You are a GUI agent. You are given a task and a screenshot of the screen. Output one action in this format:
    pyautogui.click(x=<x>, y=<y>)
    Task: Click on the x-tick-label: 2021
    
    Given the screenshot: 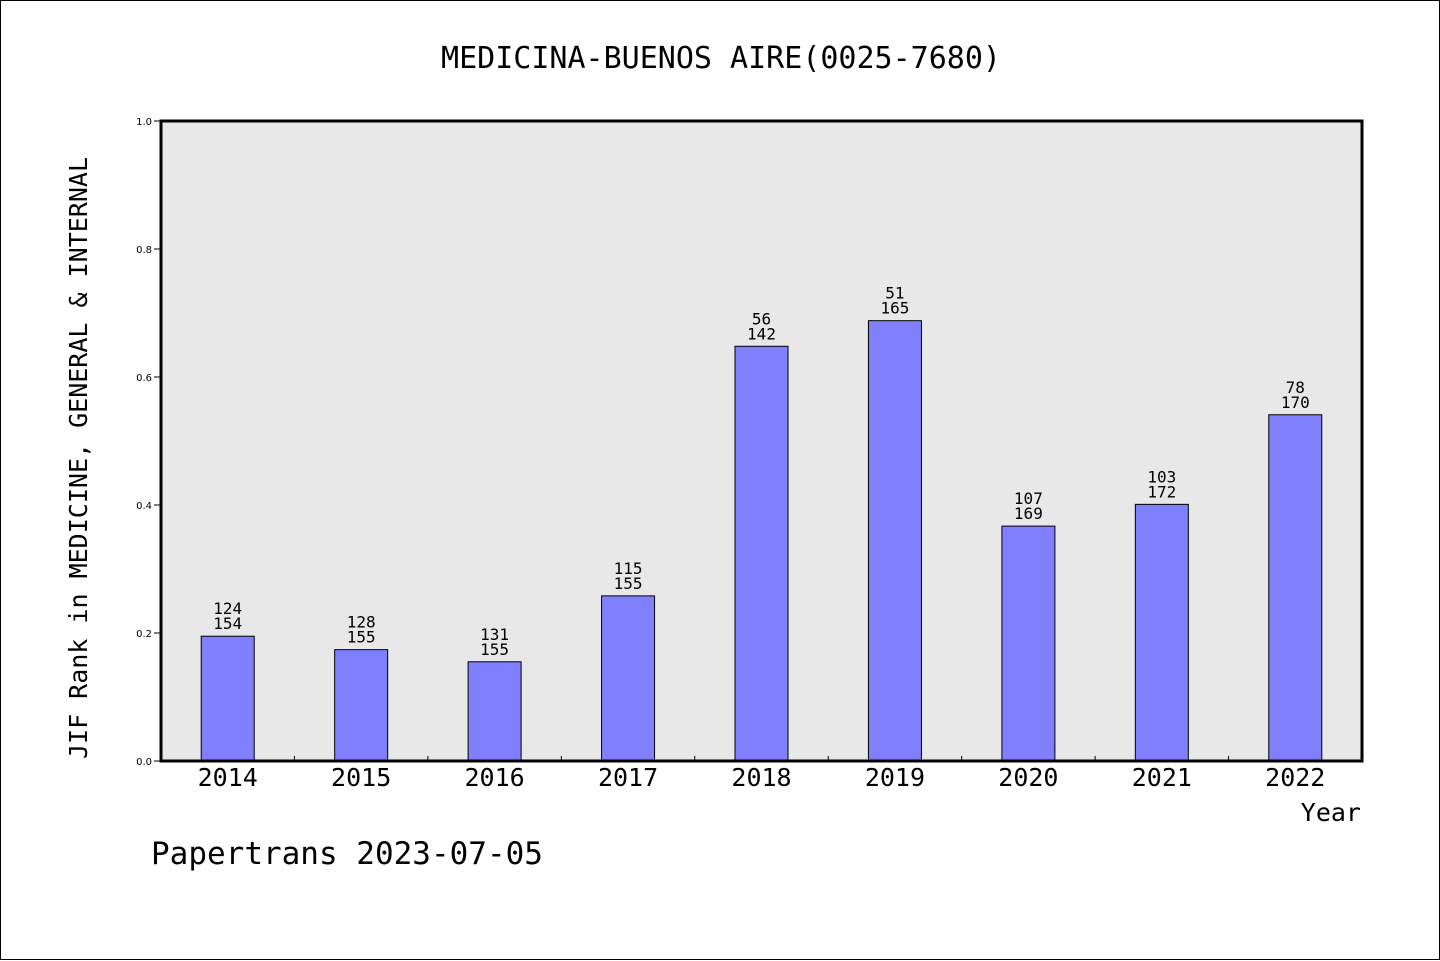 What is the action you would take?
    pyautogui.click(x=1162, y=777)
    